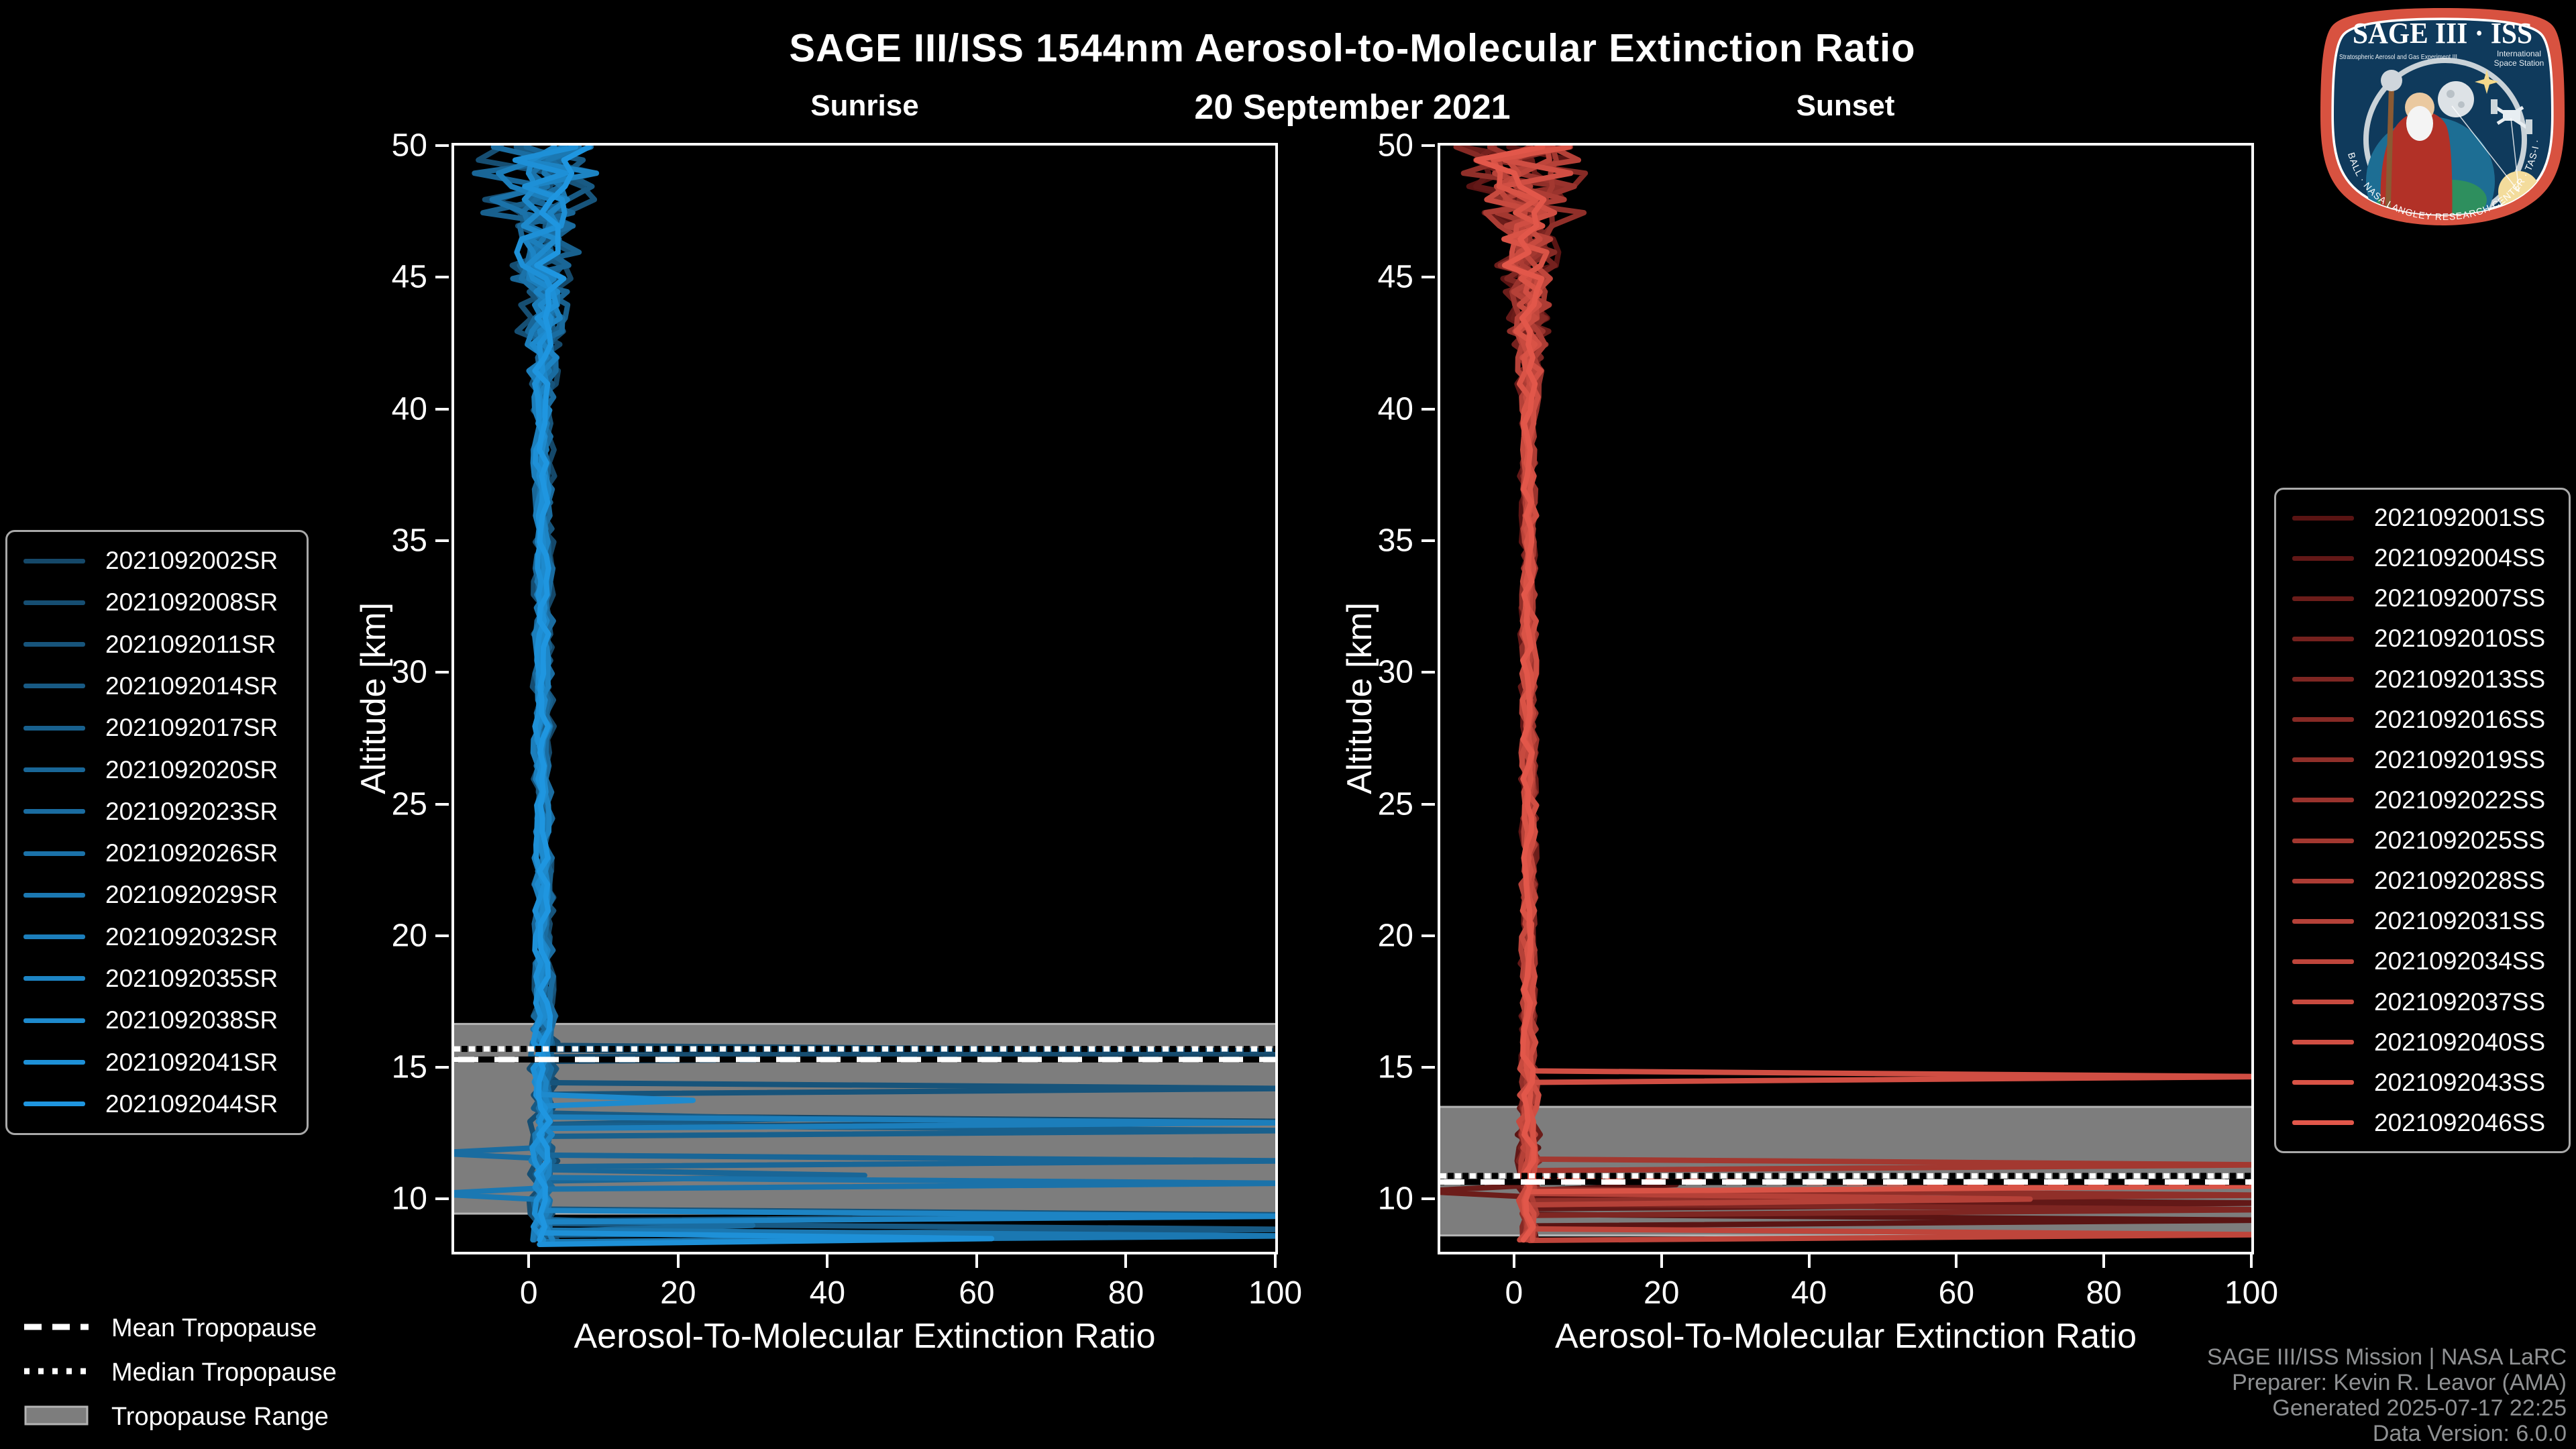 Image resolution: width=2576 pixels, height=1449 pixels. I want to click on legend-item-label: 2021092001SS, so click(2460, 518).